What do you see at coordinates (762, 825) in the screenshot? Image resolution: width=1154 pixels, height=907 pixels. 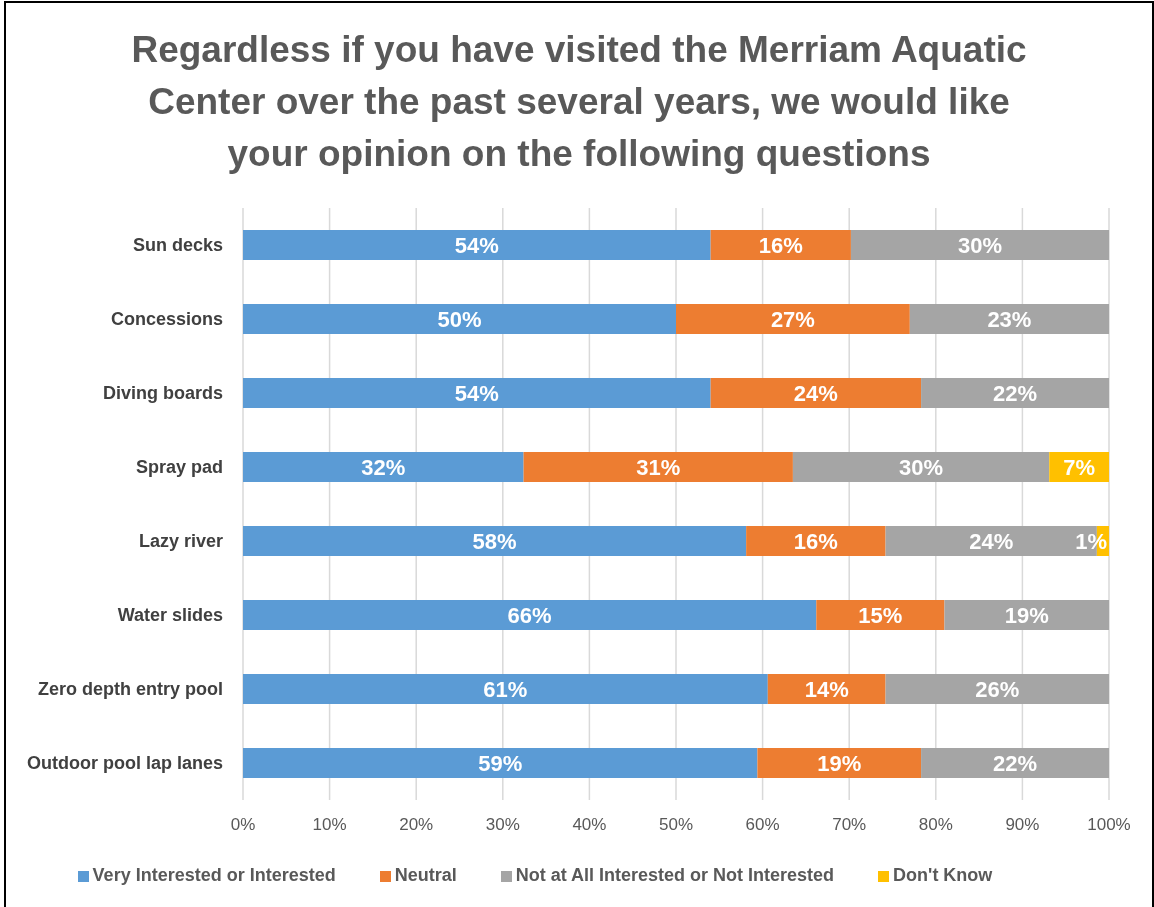 I see `x-tick-label: 60%` at bounding box center [762, 825].